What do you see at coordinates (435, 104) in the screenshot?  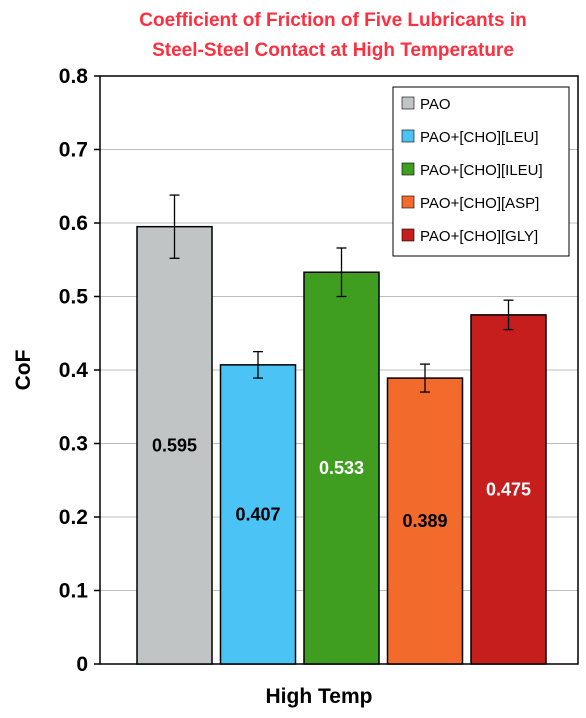 I see `legend-label: PAO` at bounding box center [435, 104].